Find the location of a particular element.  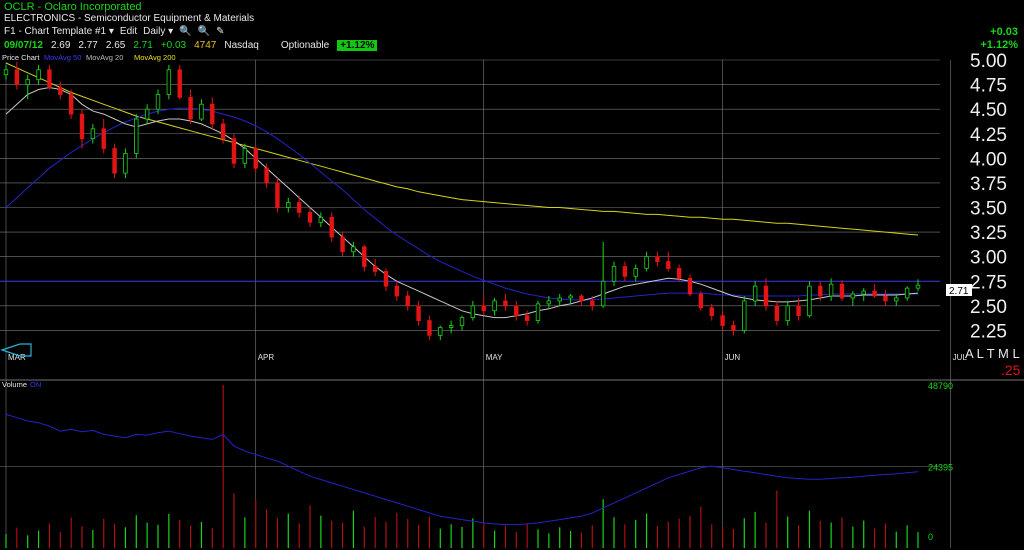

quote-low: 2.65 is located at coordinates (115, 45).